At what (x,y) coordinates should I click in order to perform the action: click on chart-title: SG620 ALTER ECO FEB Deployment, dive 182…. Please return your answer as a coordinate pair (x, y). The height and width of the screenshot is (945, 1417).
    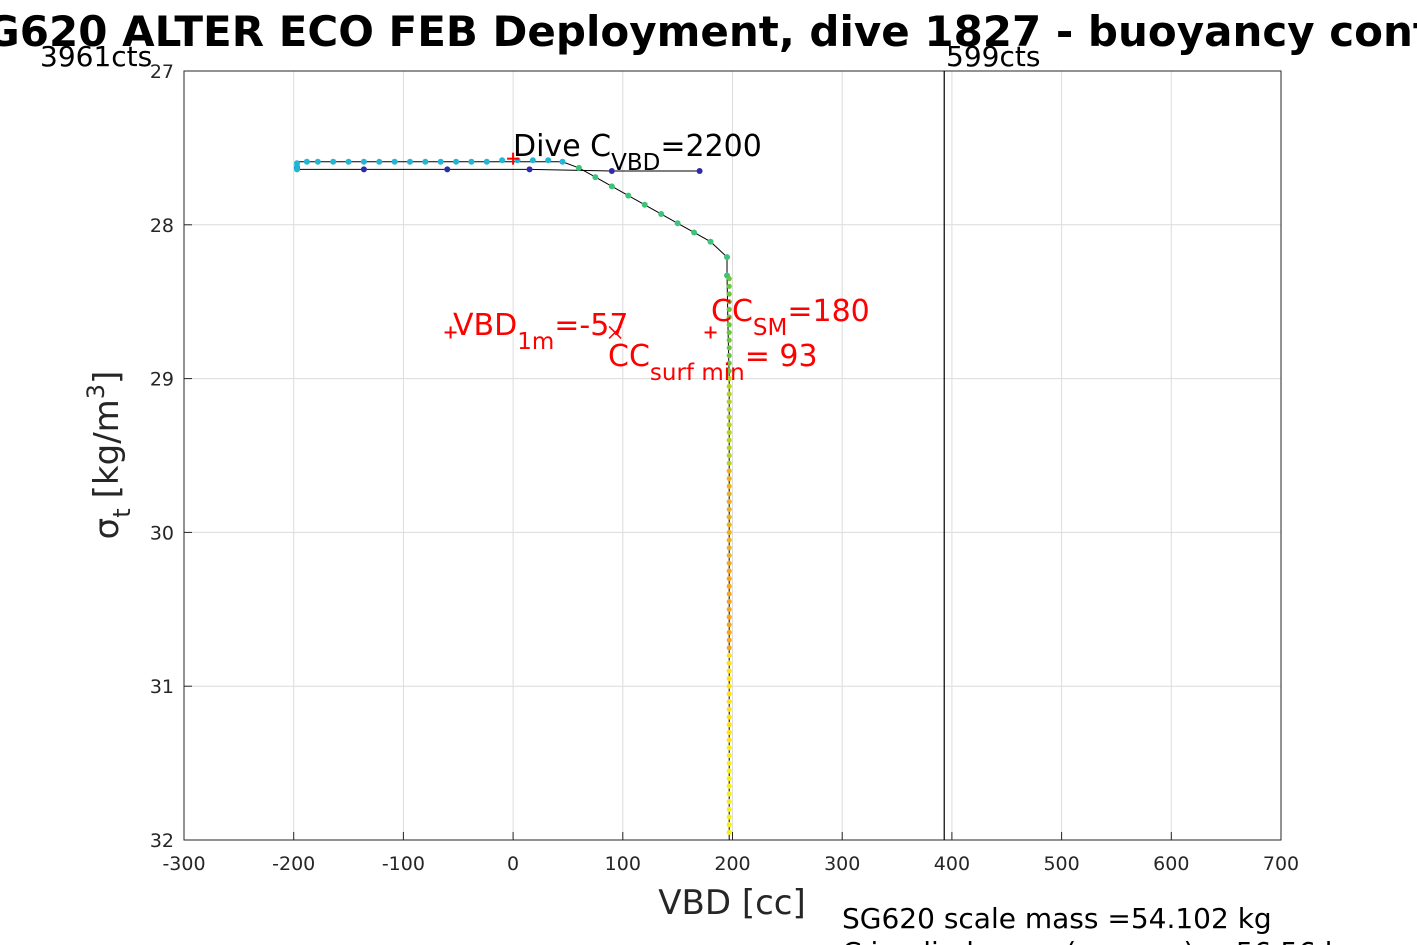
    Looking at the image, I should click on (708, 31).